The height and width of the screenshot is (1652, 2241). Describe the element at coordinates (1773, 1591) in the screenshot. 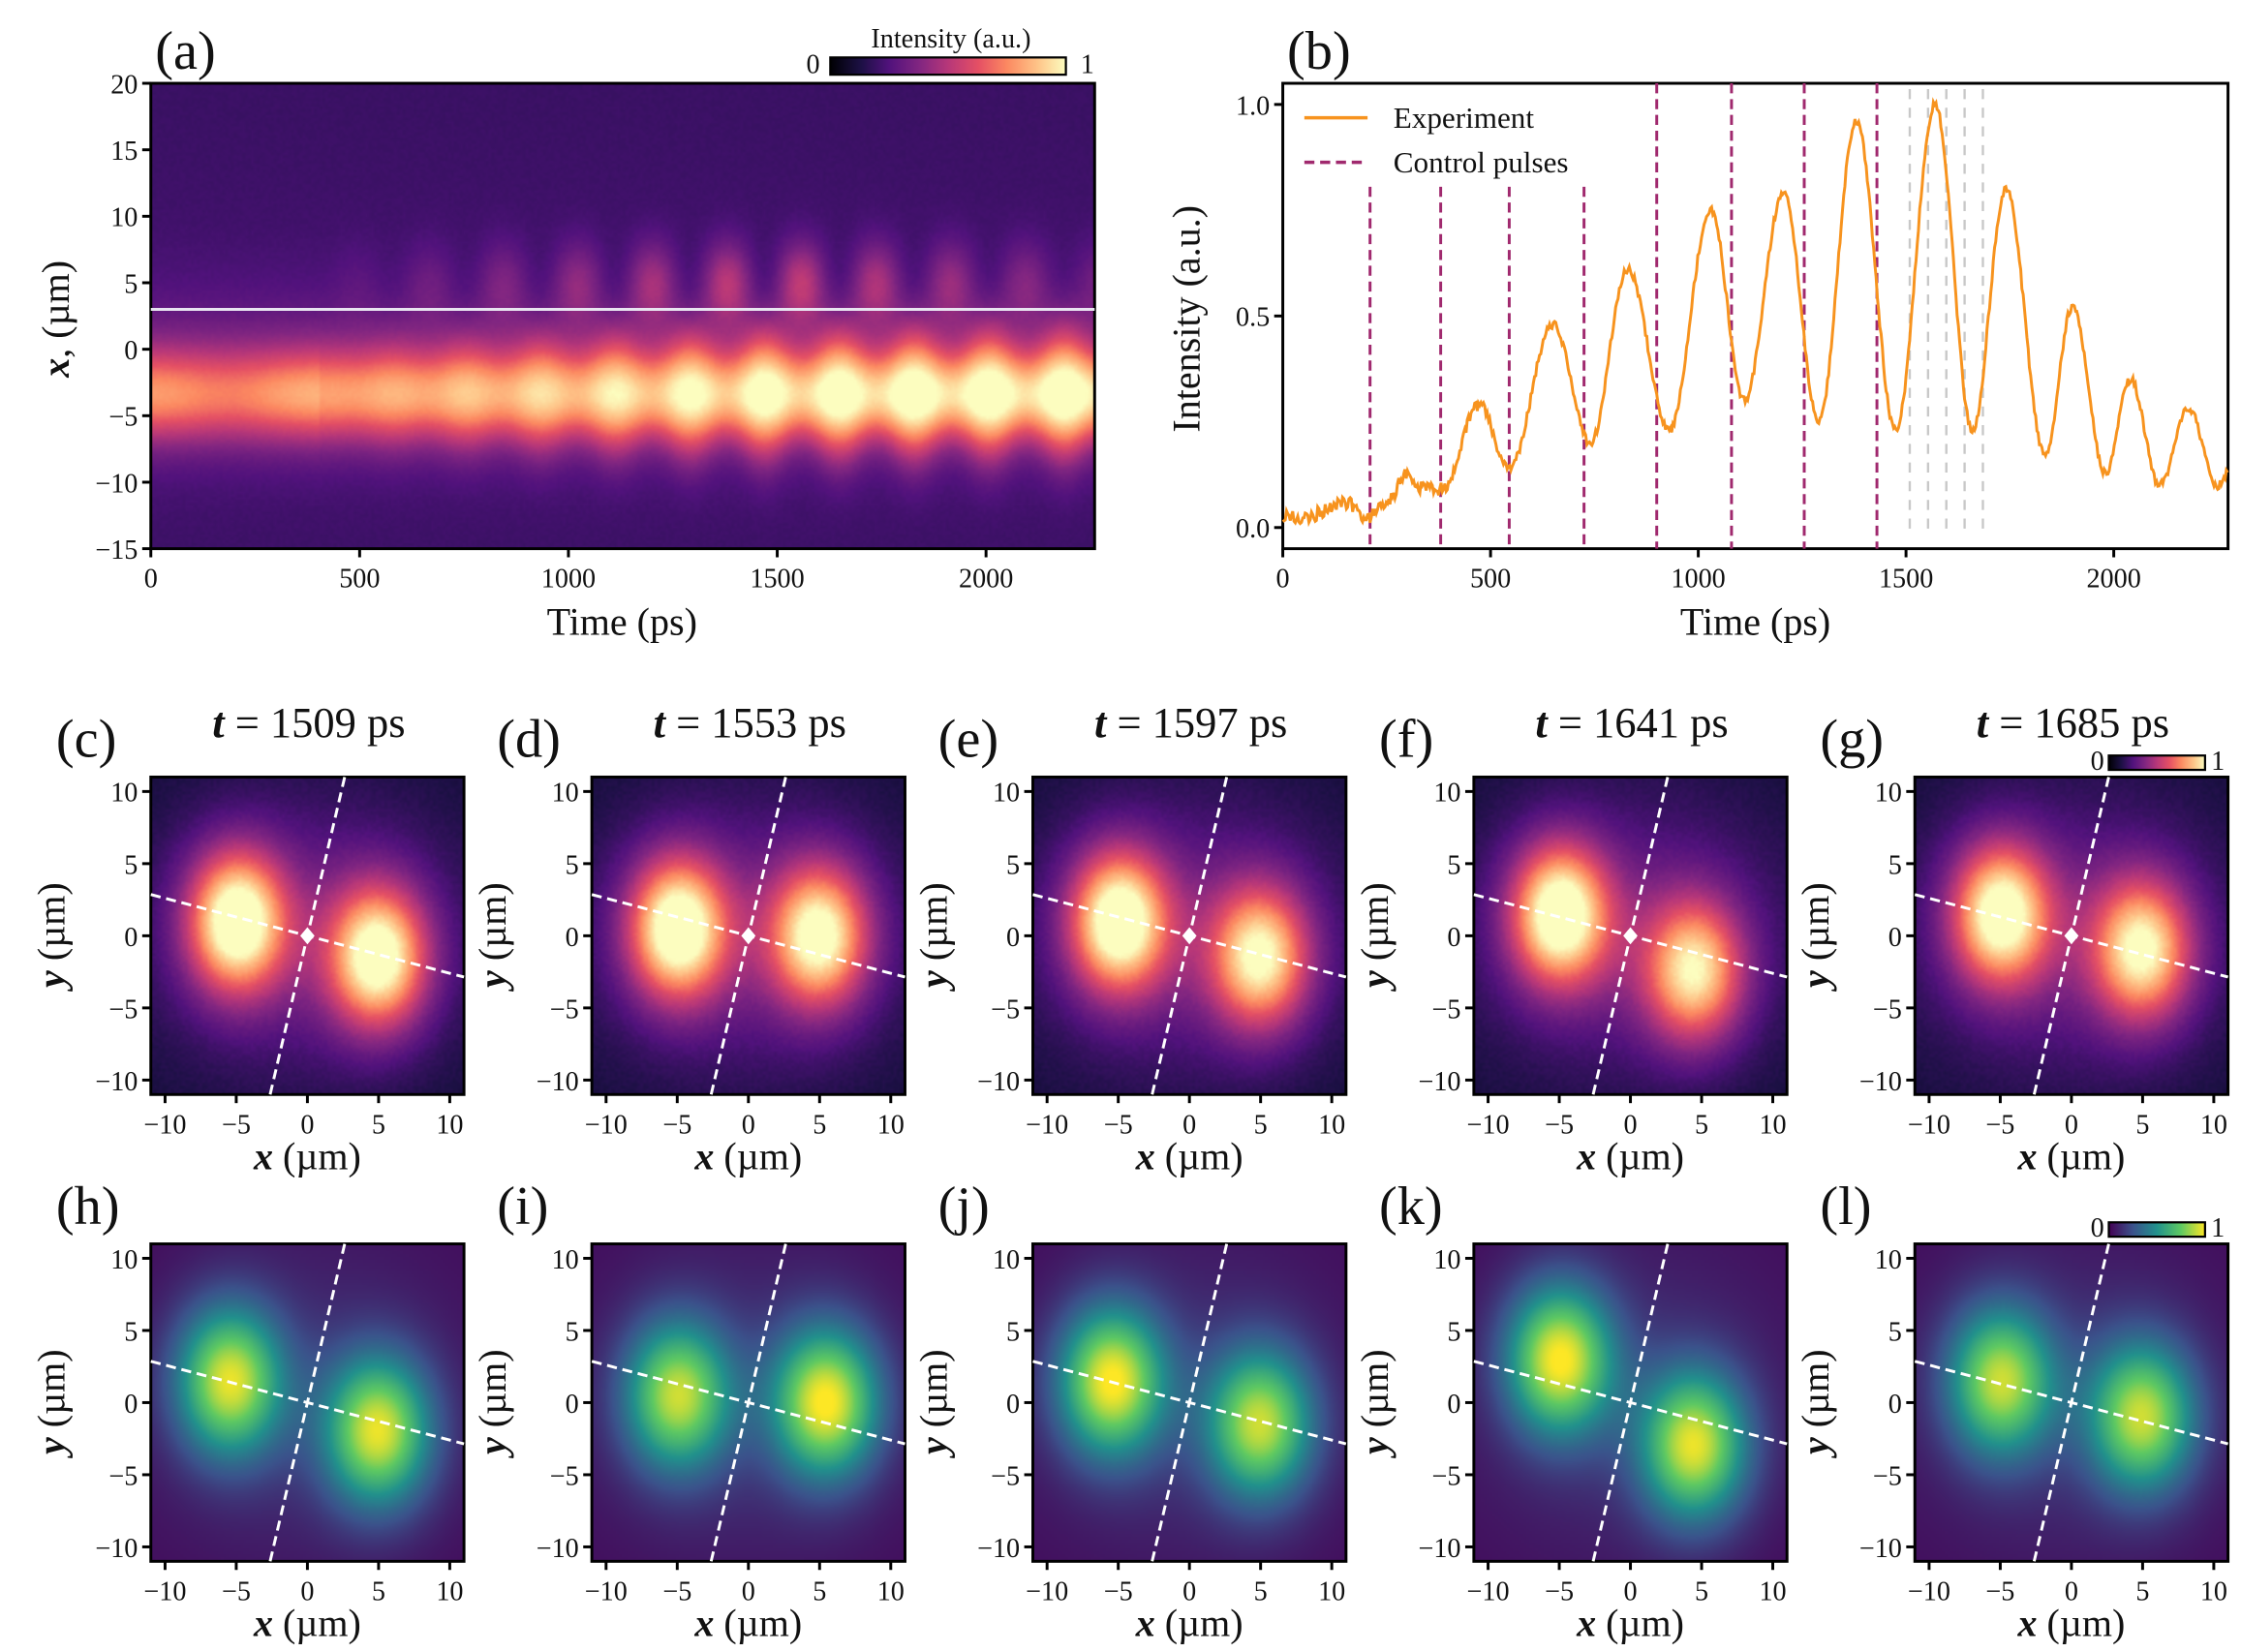

I see `panel-k-xtick-label: 10` at that location.